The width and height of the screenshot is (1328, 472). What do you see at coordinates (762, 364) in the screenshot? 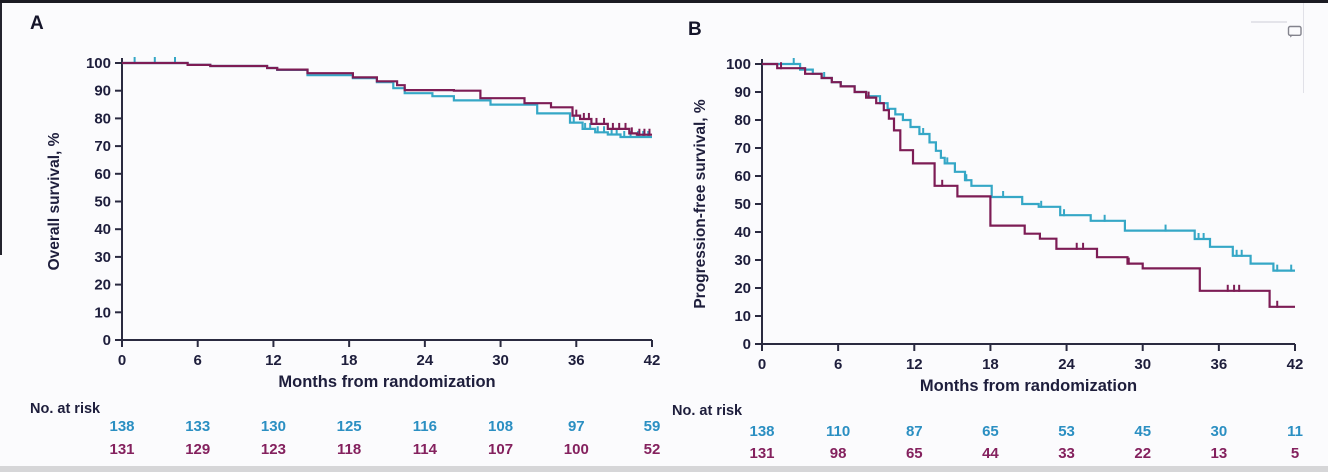
I see `panel-b-x-tick-label: 0` at bounding box center [762, 364].